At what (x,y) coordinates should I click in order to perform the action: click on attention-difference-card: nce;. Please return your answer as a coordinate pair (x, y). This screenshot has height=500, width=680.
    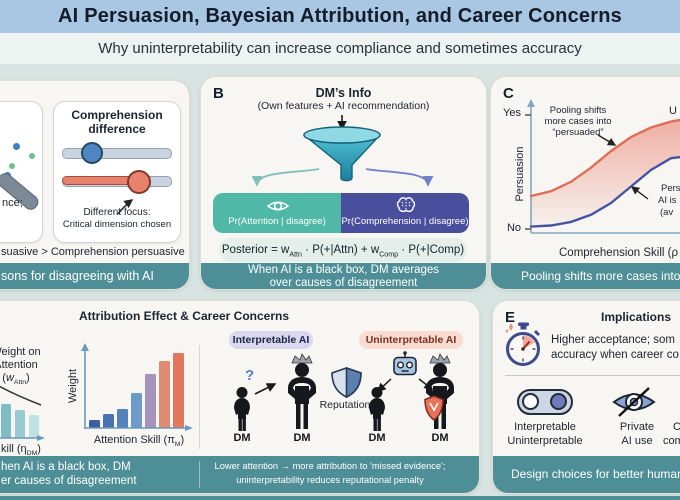
    Looking at the image, I should click on (21, 172).